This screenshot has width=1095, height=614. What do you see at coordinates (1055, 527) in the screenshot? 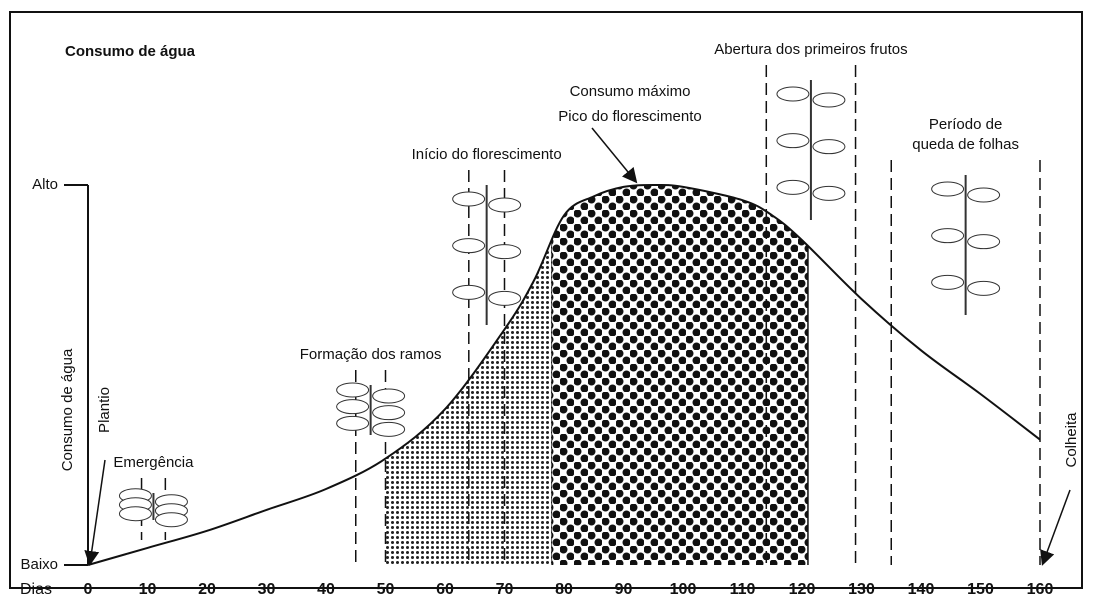
I see `end-arrow` at bounding box center [1055, 527].